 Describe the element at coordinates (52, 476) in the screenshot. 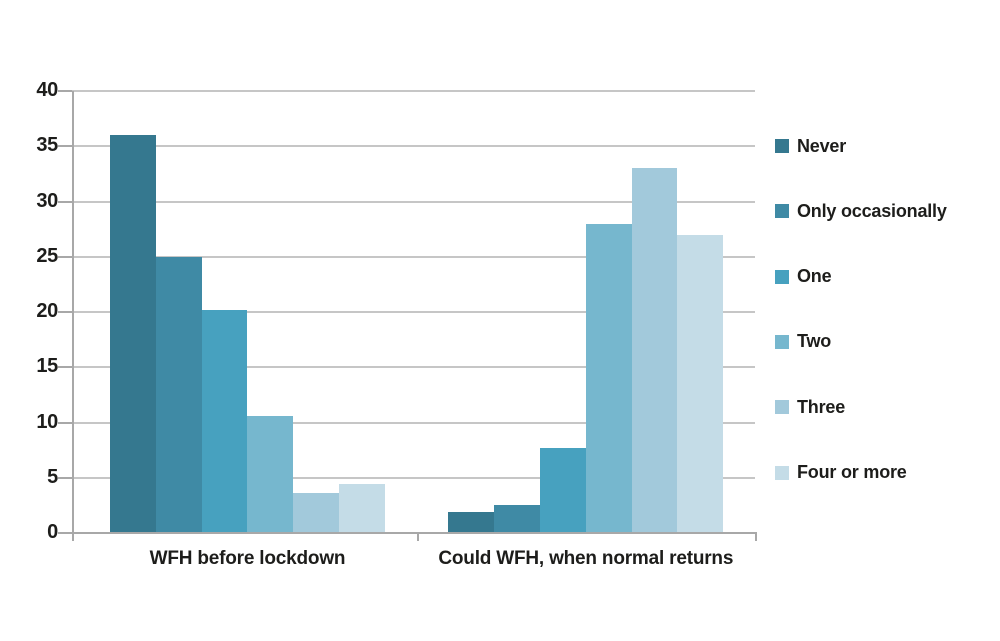

I see `y-tick-label-5: 5` at that location.